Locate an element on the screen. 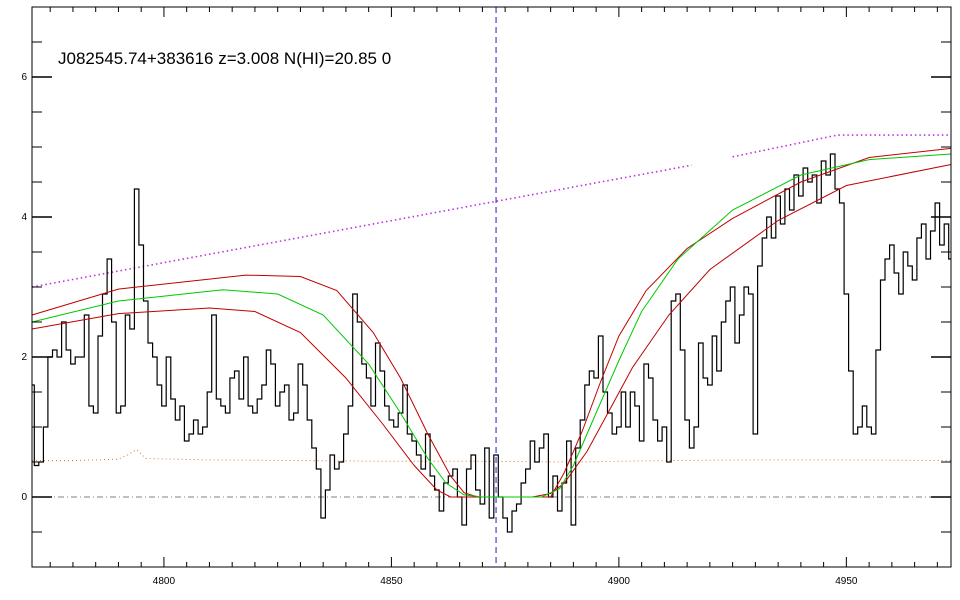 This screenshot has height=600, width=960. chart-title: J082545.74+383616 z=3.008 N(HI)=20.85 0 is located at coordinates (224, 58).